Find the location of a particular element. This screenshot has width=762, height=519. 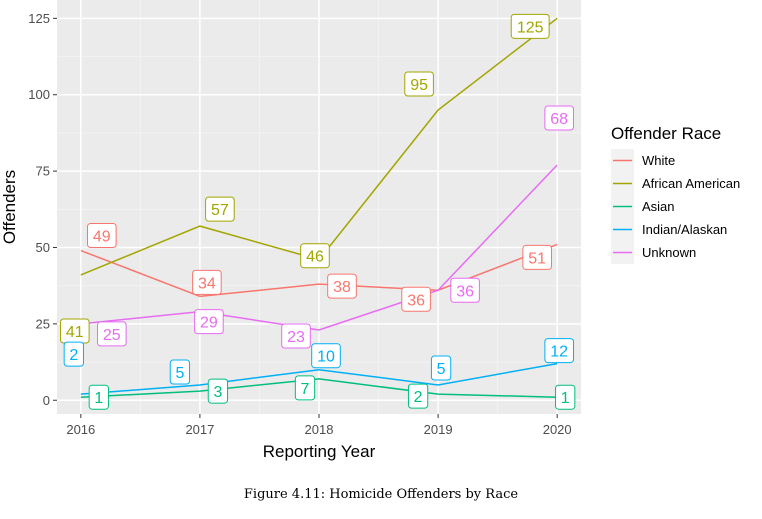

data-label-text: 41 is located at coordinates (75, 332).